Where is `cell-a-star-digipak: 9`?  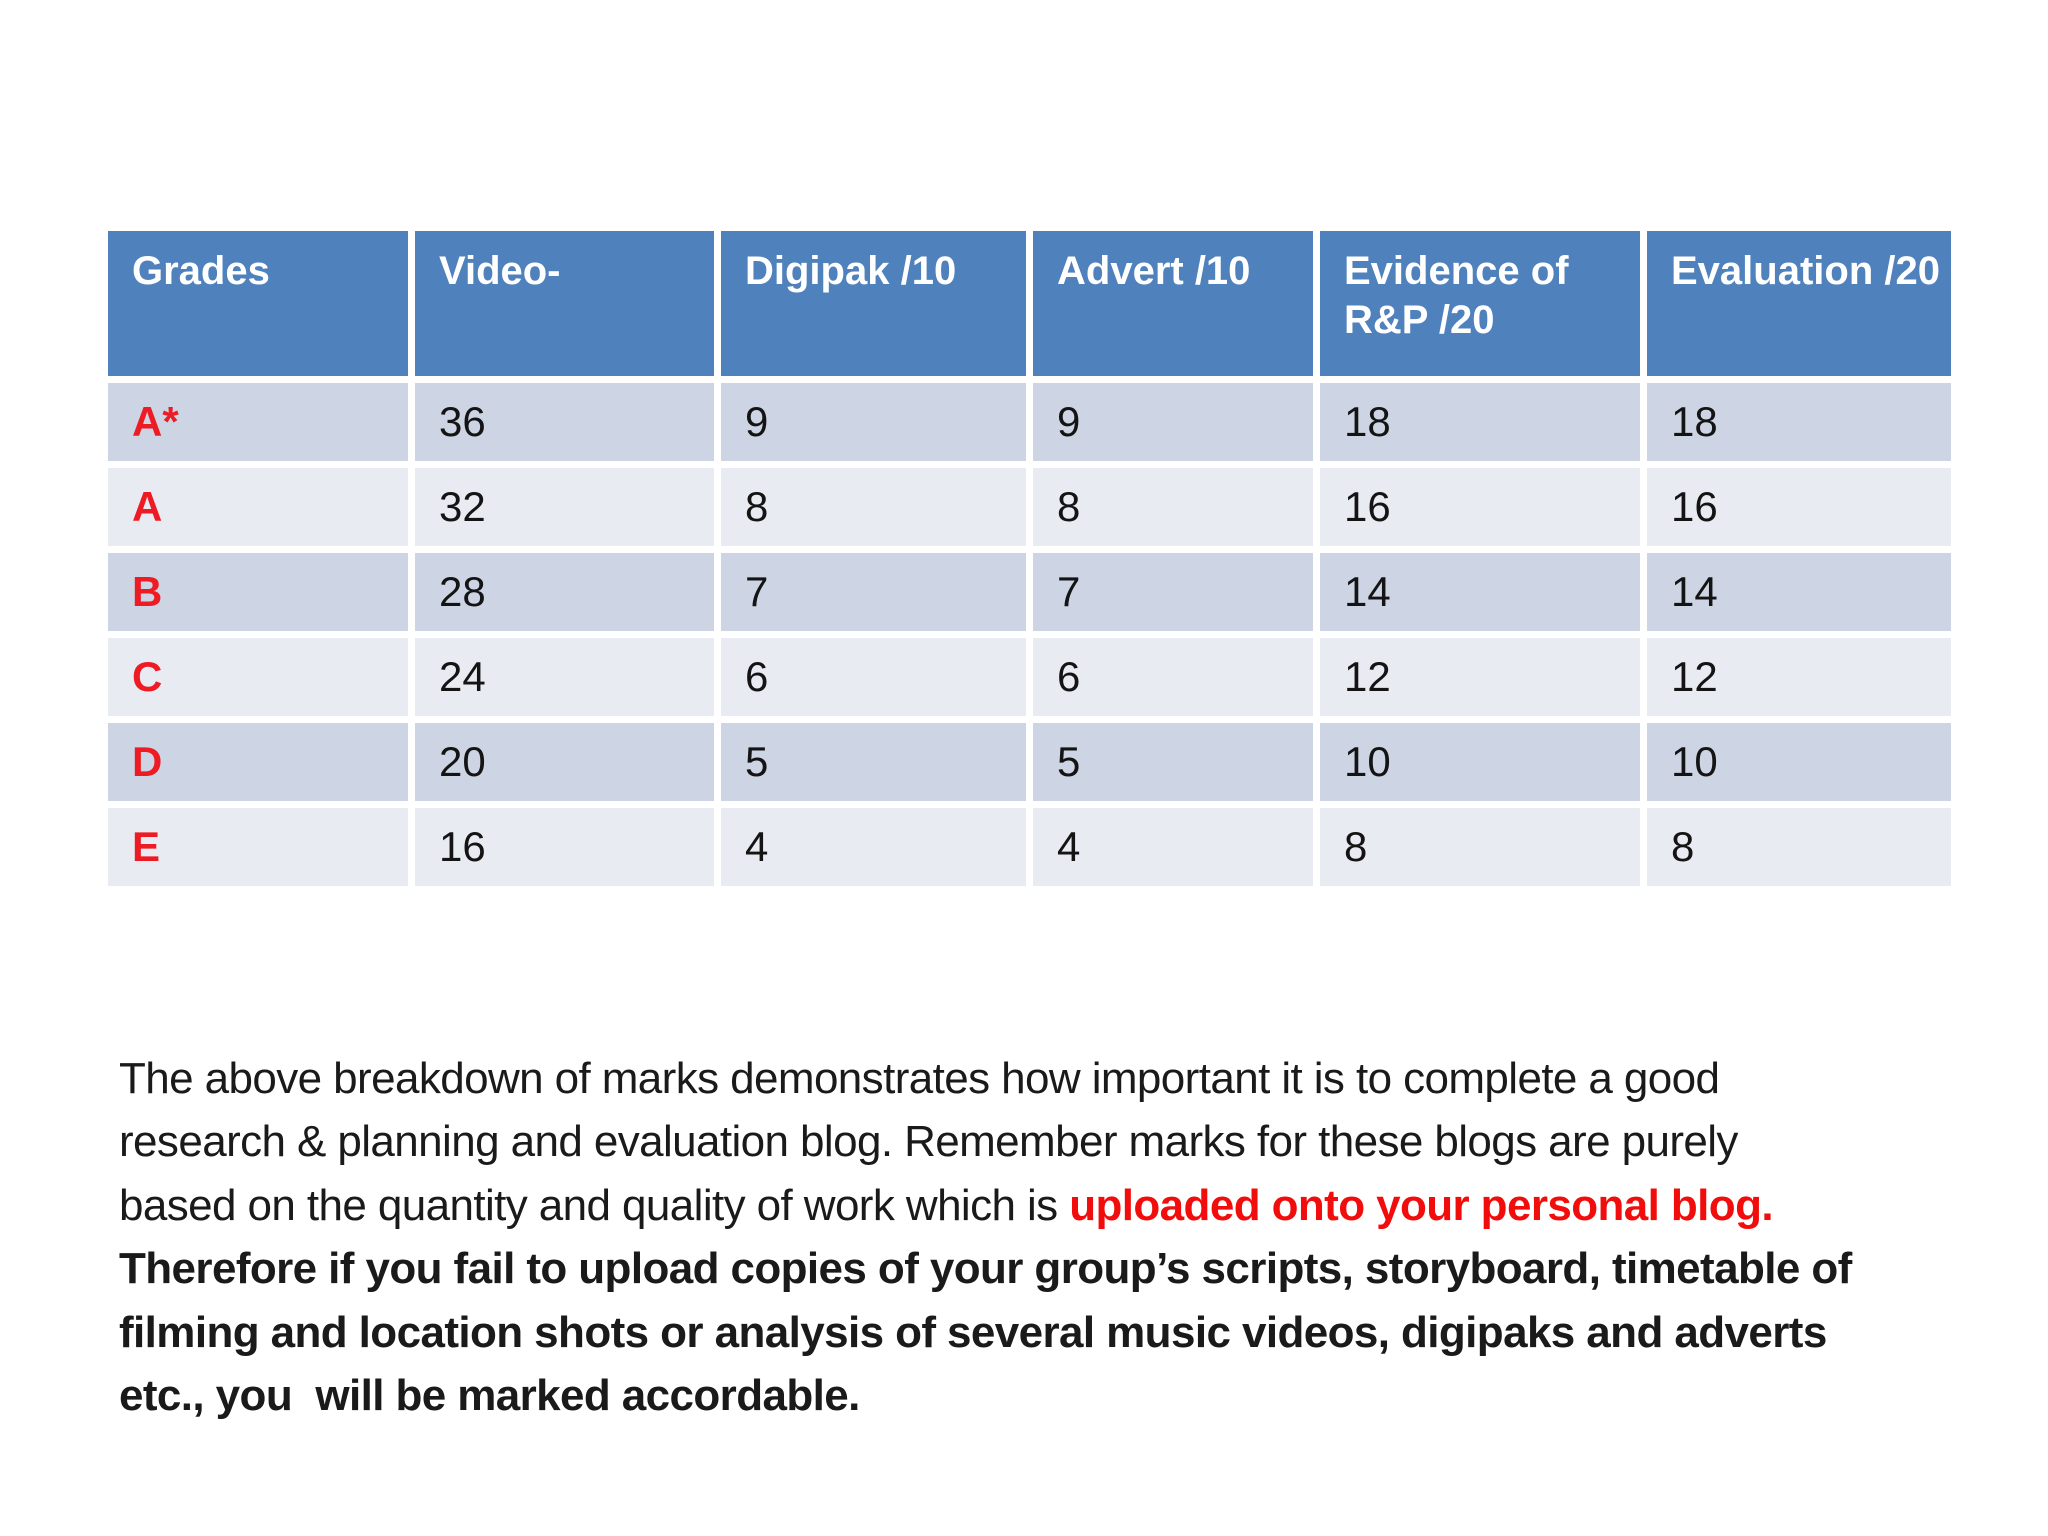
cell-a-star-digipak: 9 is located at coordinates (873, 422).